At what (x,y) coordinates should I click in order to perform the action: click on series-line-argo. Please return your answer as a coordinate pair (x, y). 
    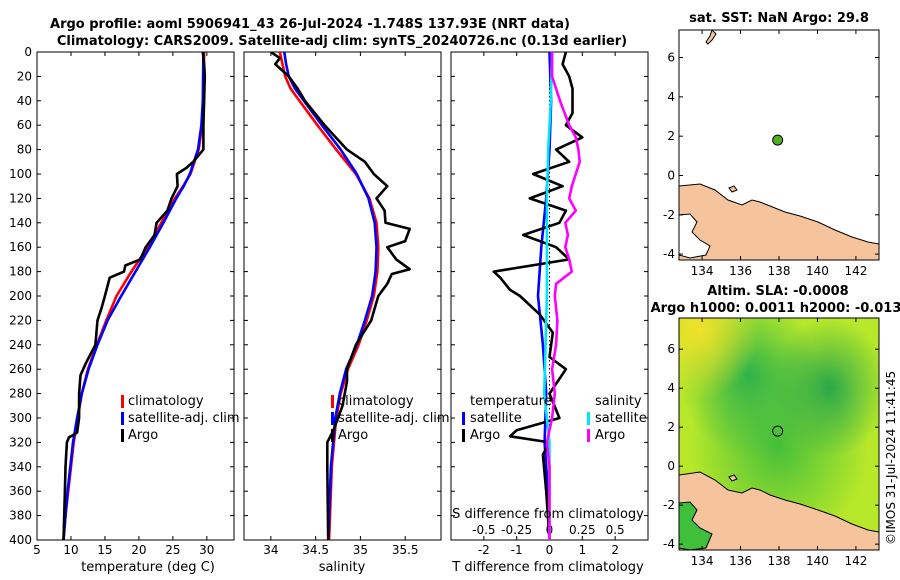
    Looking at the image, I should click on (341, 296).